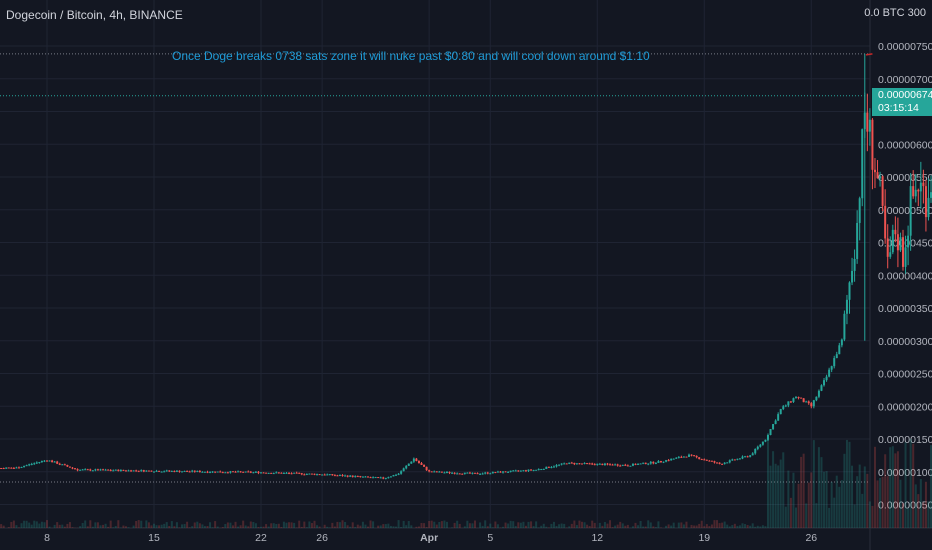 This screenshot has height=550, width=932. I want to click on resistance-ray, so click(869, 54).